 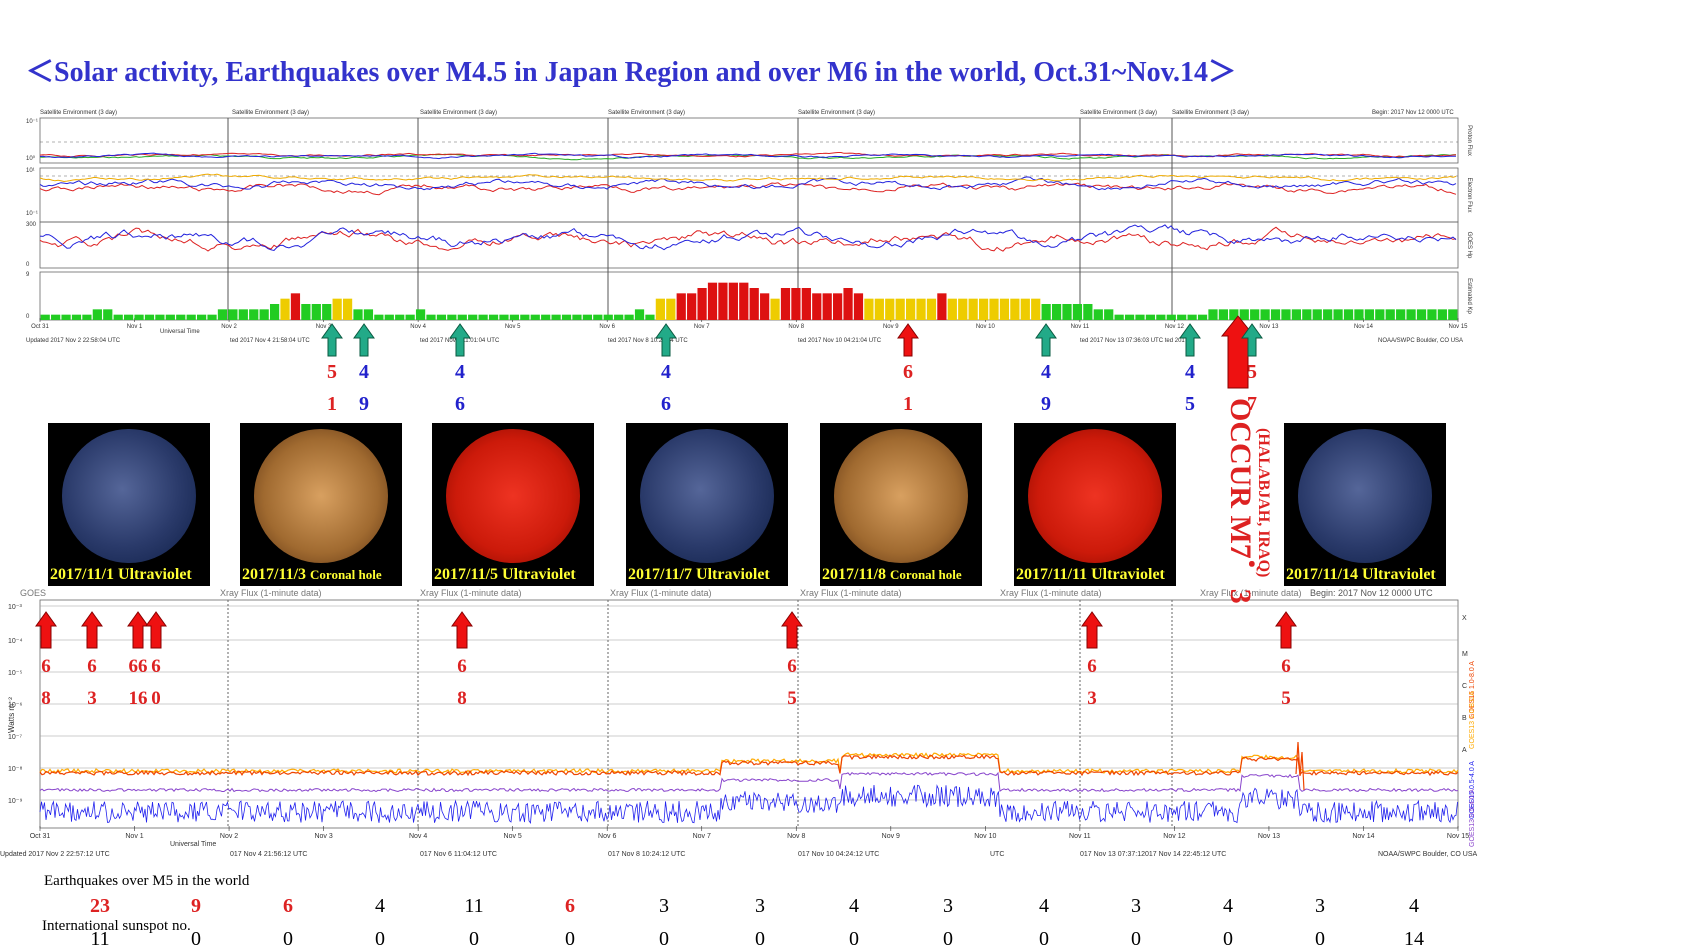 I want to click on xray-updated-label: 017 Nov 8 10:24:12 UTC, so click(x=646, y=854).